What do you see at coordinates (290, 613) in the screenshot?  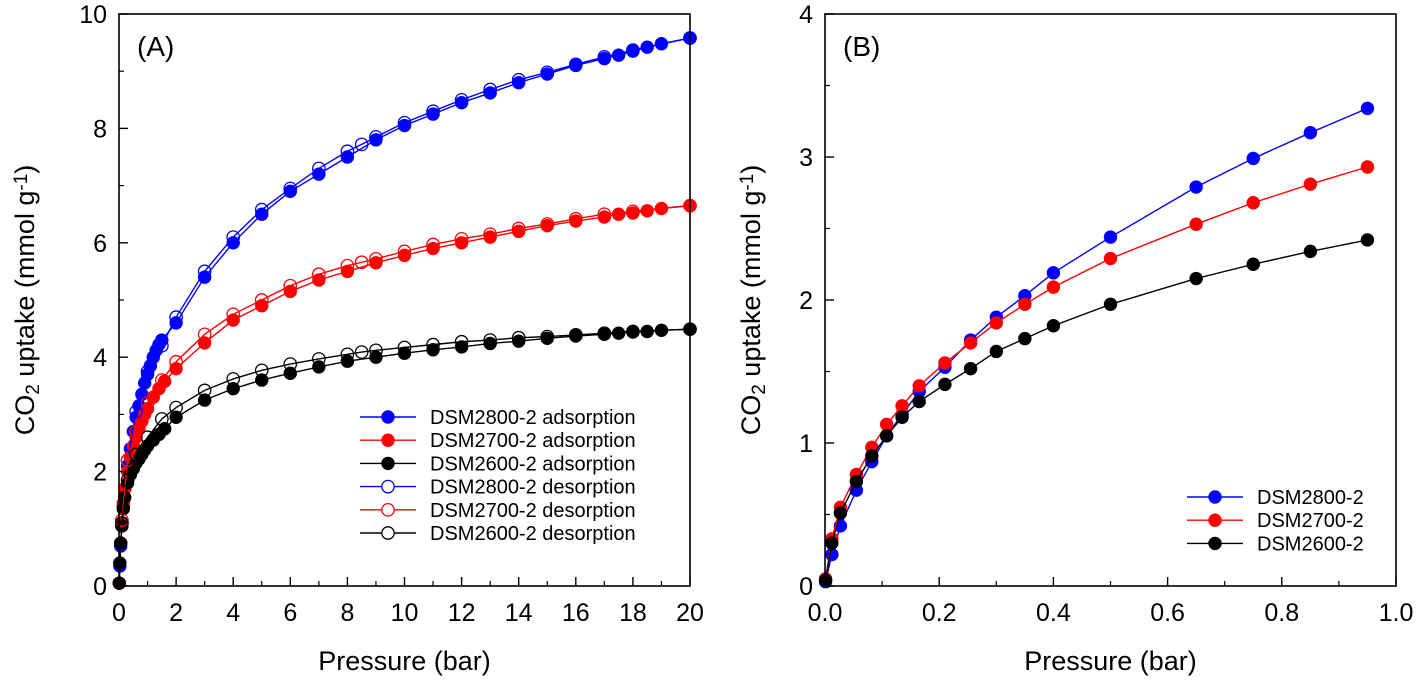 I see `x-tick-label: 6` at bounding box center [290, 613].